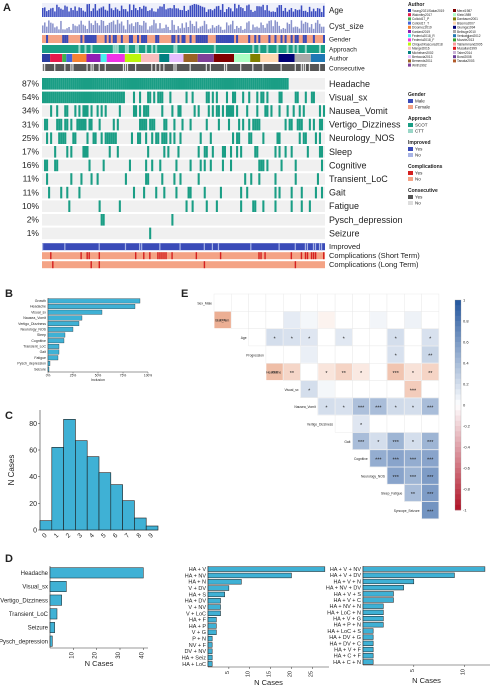 This screenshot has width=498, height=685. I want to click on consecutive-no-cell, so click(301, 67).